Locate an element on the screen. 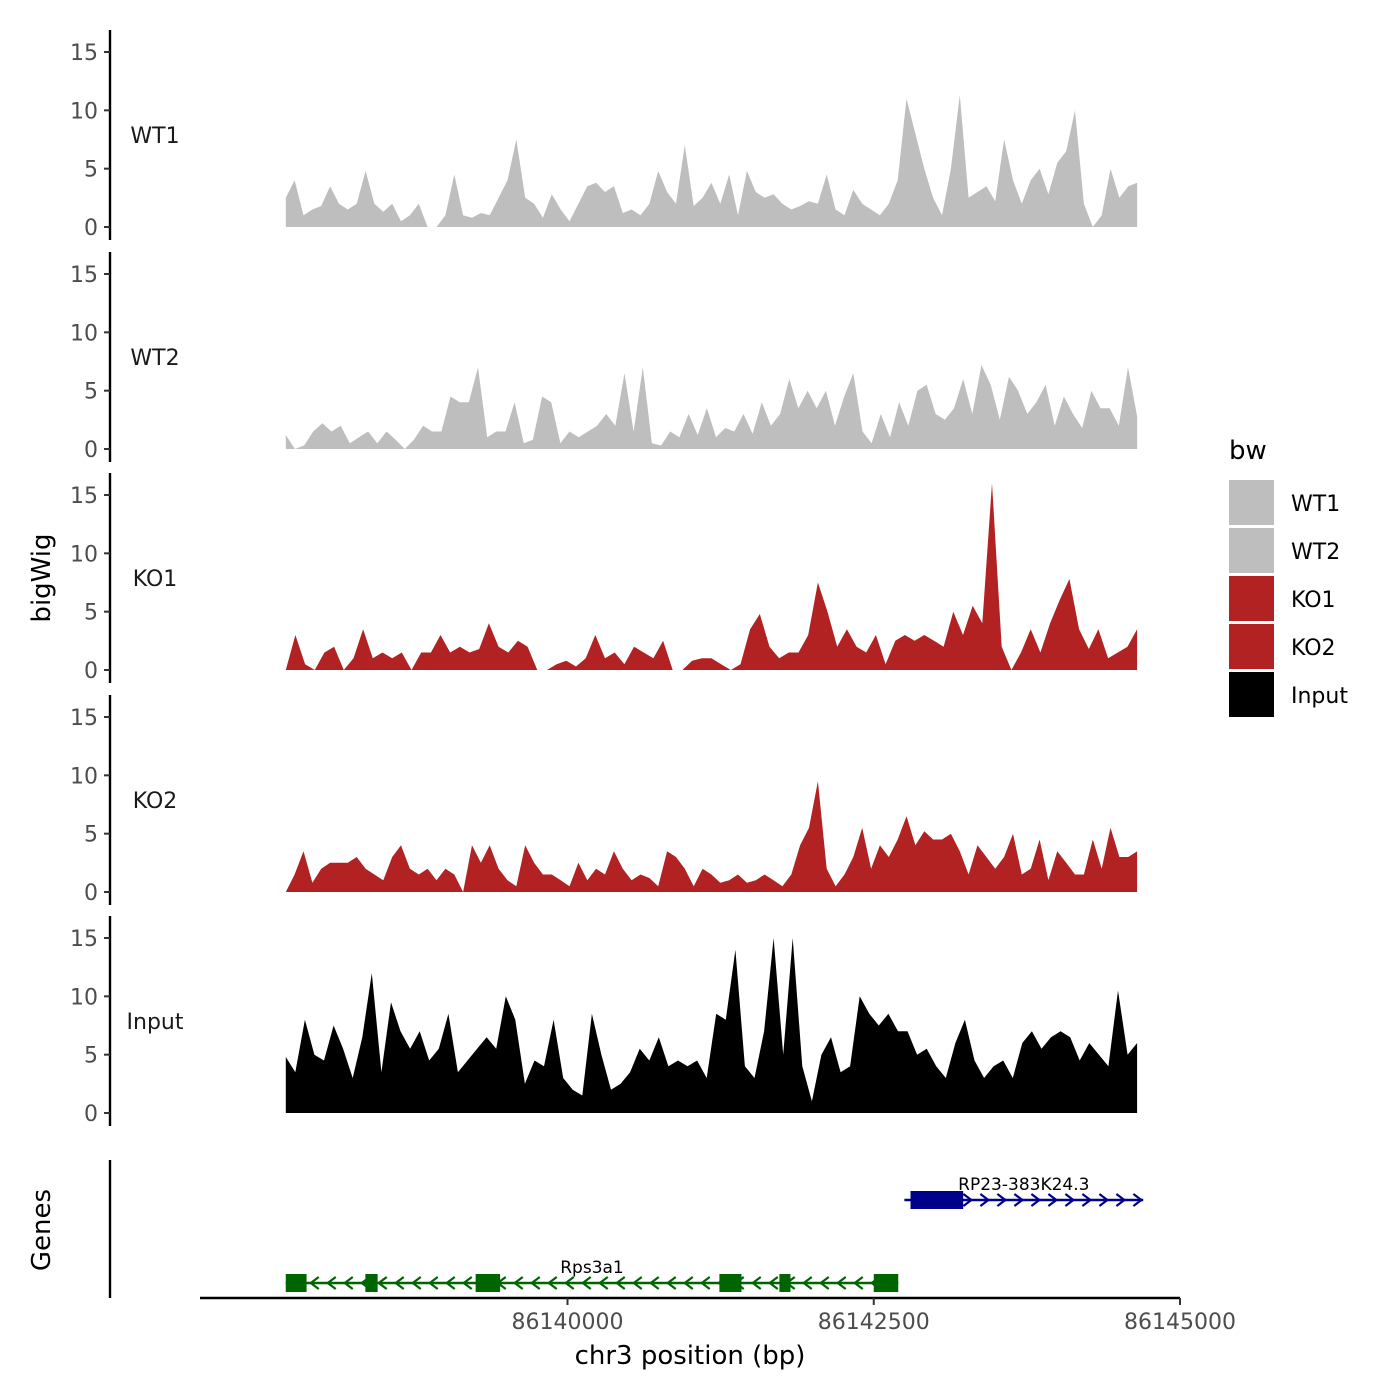  genes-axis-title: Genes is located at coordinates (42, 1230).